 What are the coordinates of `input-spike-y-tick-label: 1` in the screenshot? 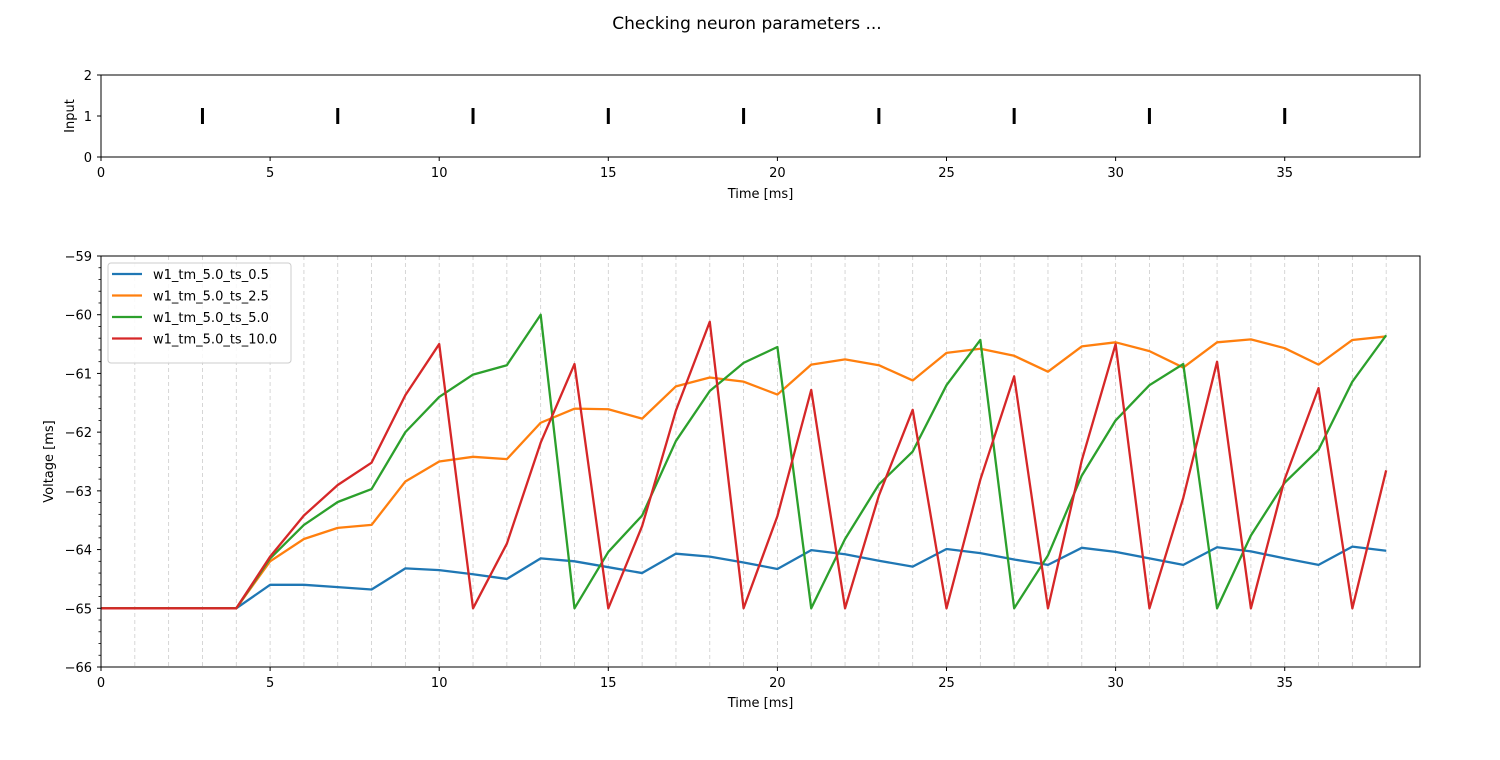 It's located at (88, 117).